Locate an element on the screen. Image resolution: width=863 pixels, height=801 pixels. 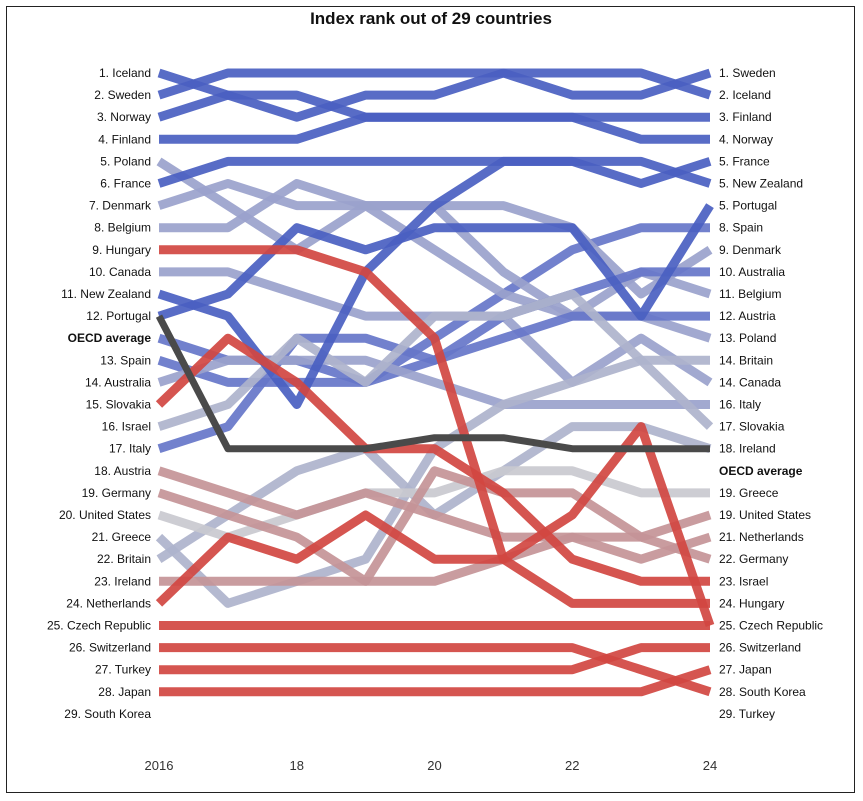
left-label-3-norway: 3. Norway is located at coordinates (124, 117).